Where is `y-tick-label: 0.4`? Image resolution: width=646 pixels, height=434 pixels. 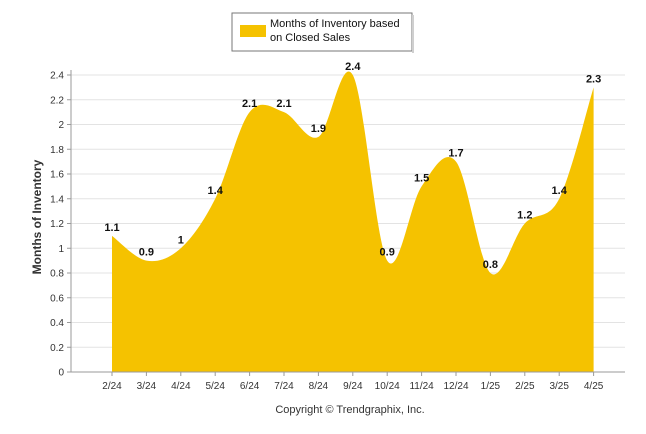 y-tick-label: 0.4 is located at coordinates (57, 323).